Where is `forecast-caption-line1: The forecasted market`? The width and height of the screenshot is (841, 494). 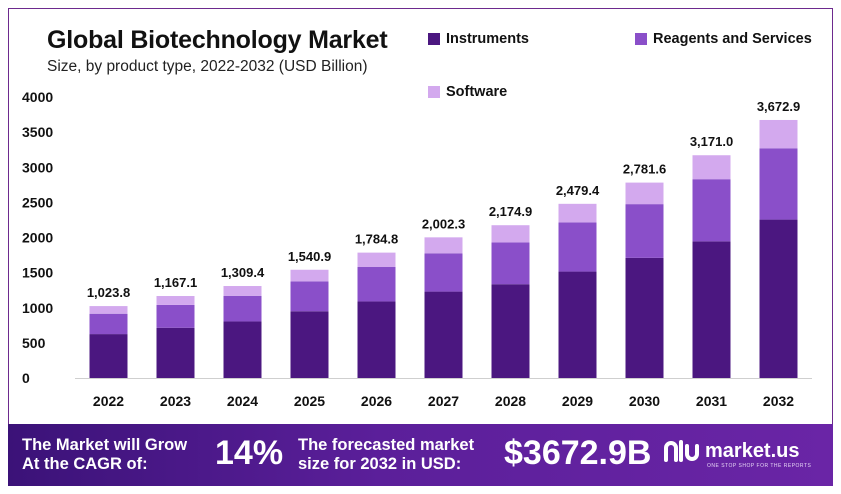
forecast-caption-line1: The forecasted market is located at coordinates (386, 445).